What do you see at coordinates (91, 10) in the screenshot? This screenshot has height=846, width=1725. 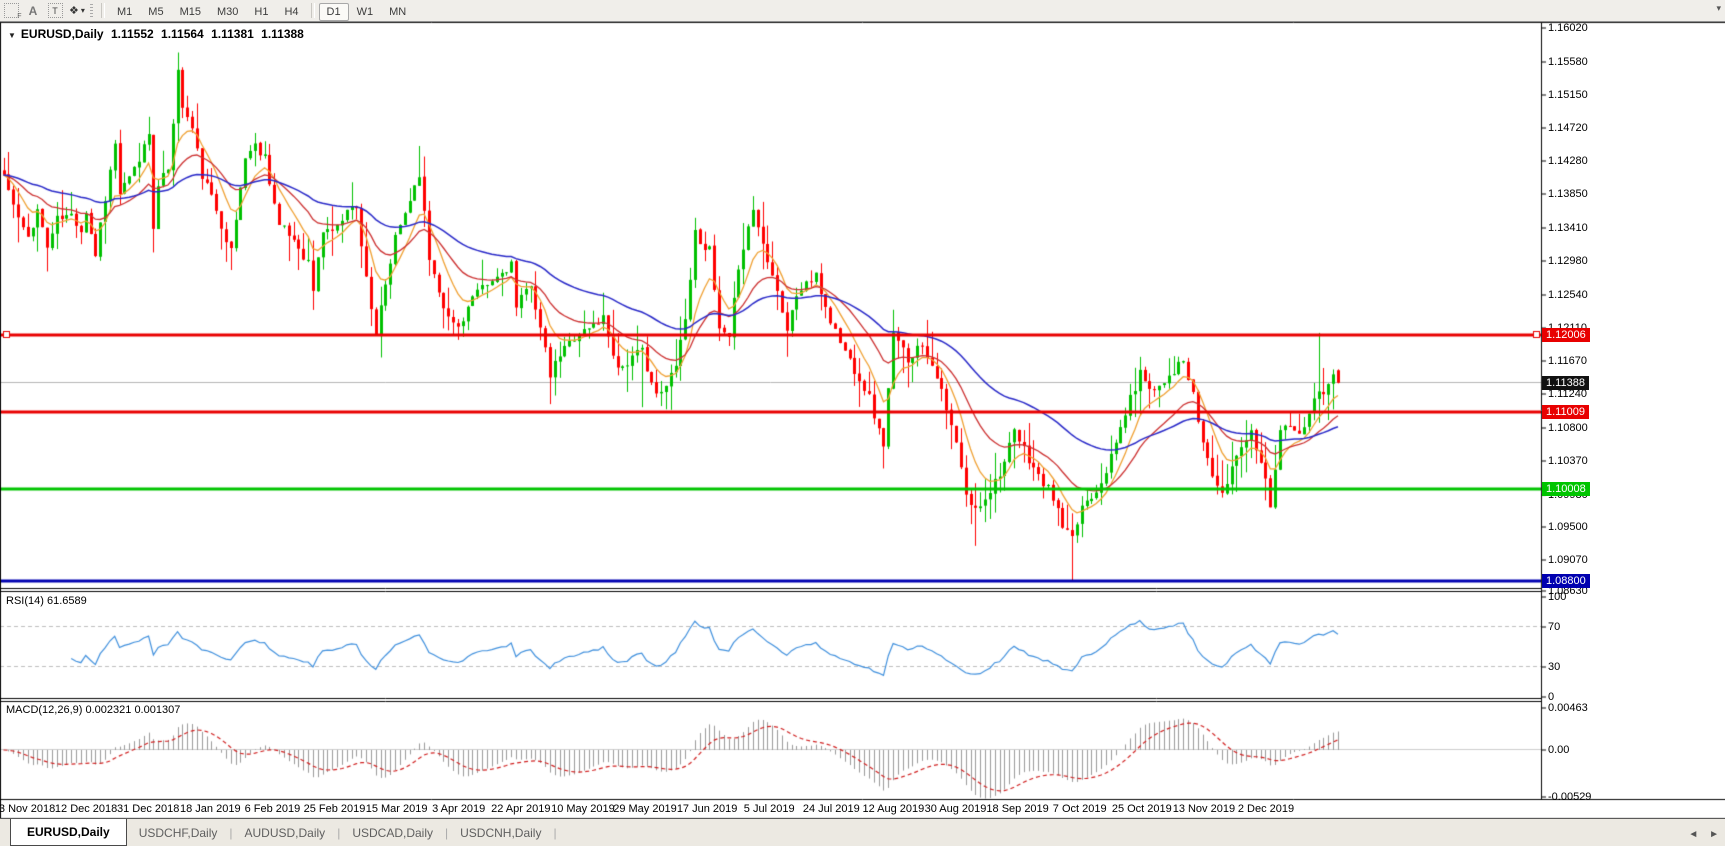 I see `toolbar-grip-handle` at bounding box center [91, 10].